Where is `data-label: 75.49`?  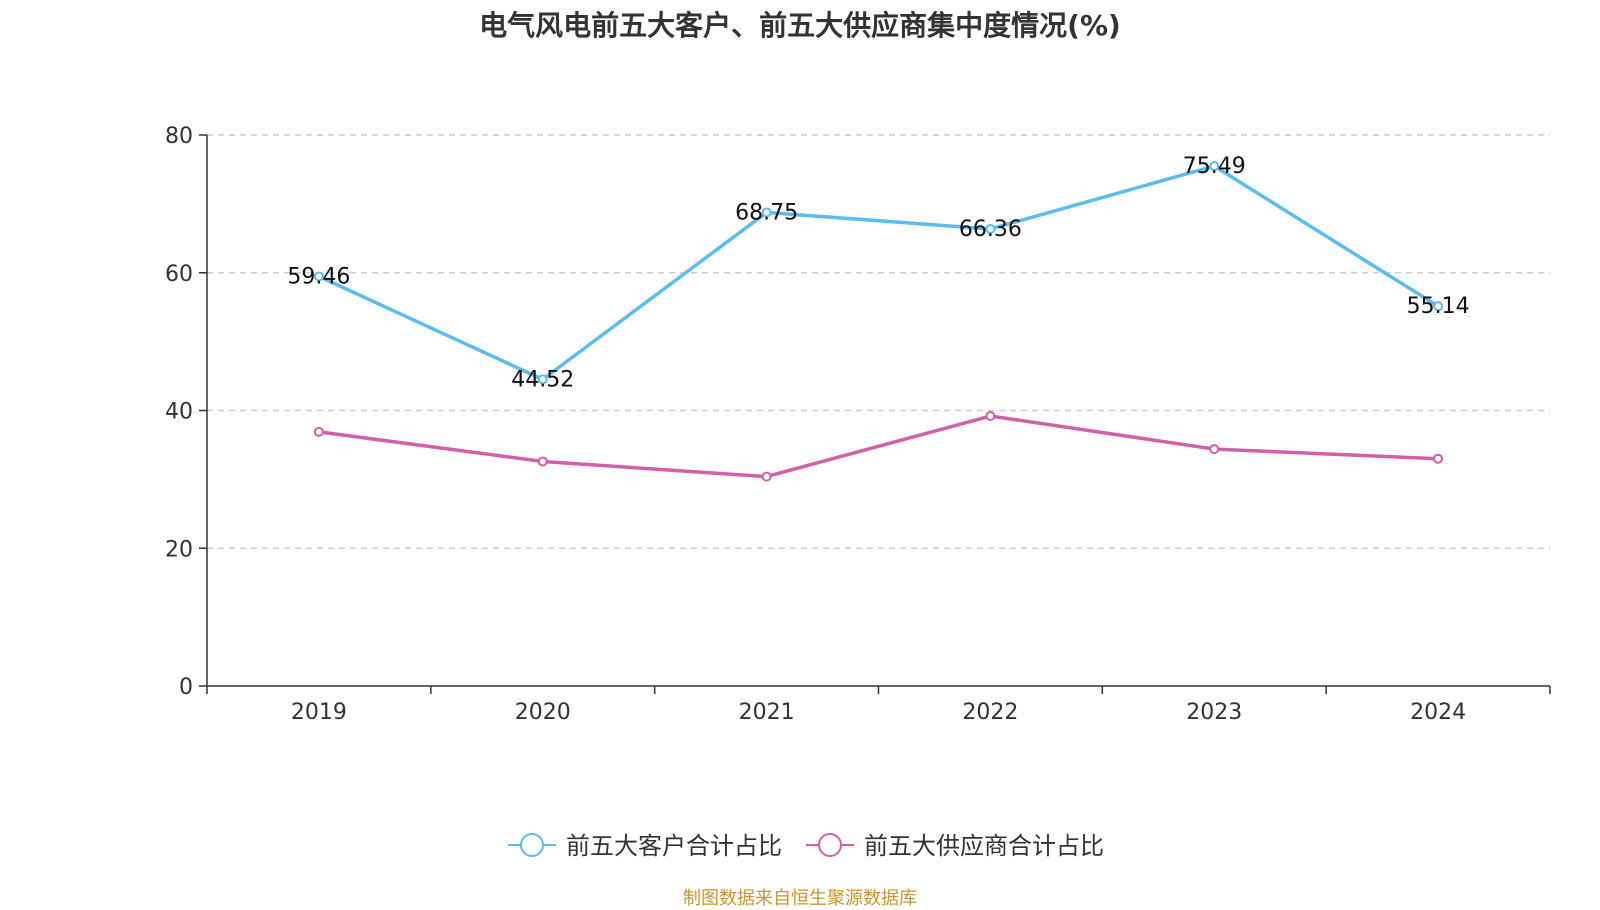
data-label: 75.49 is located at coordinates (1214, 166).